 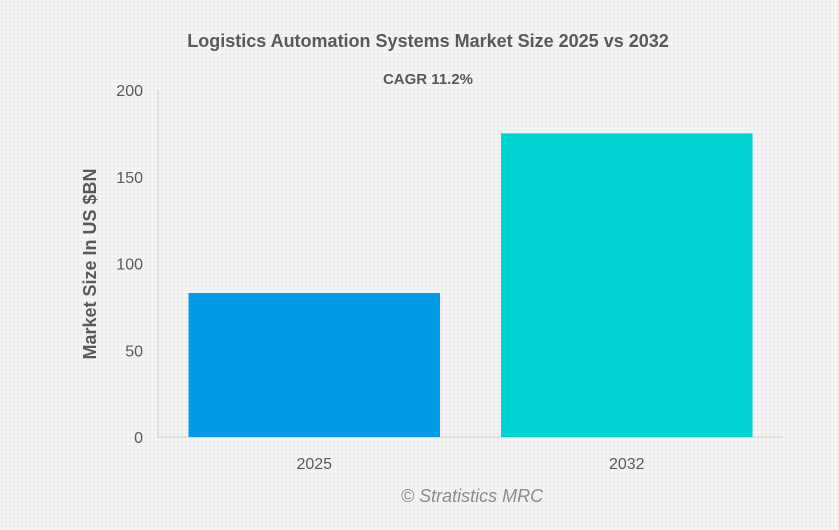 What do you see at coordinates (90, 263) in the screenshot?
I see `y-axis-label: Market Size In US $BN` at bounding box center [90, 263].